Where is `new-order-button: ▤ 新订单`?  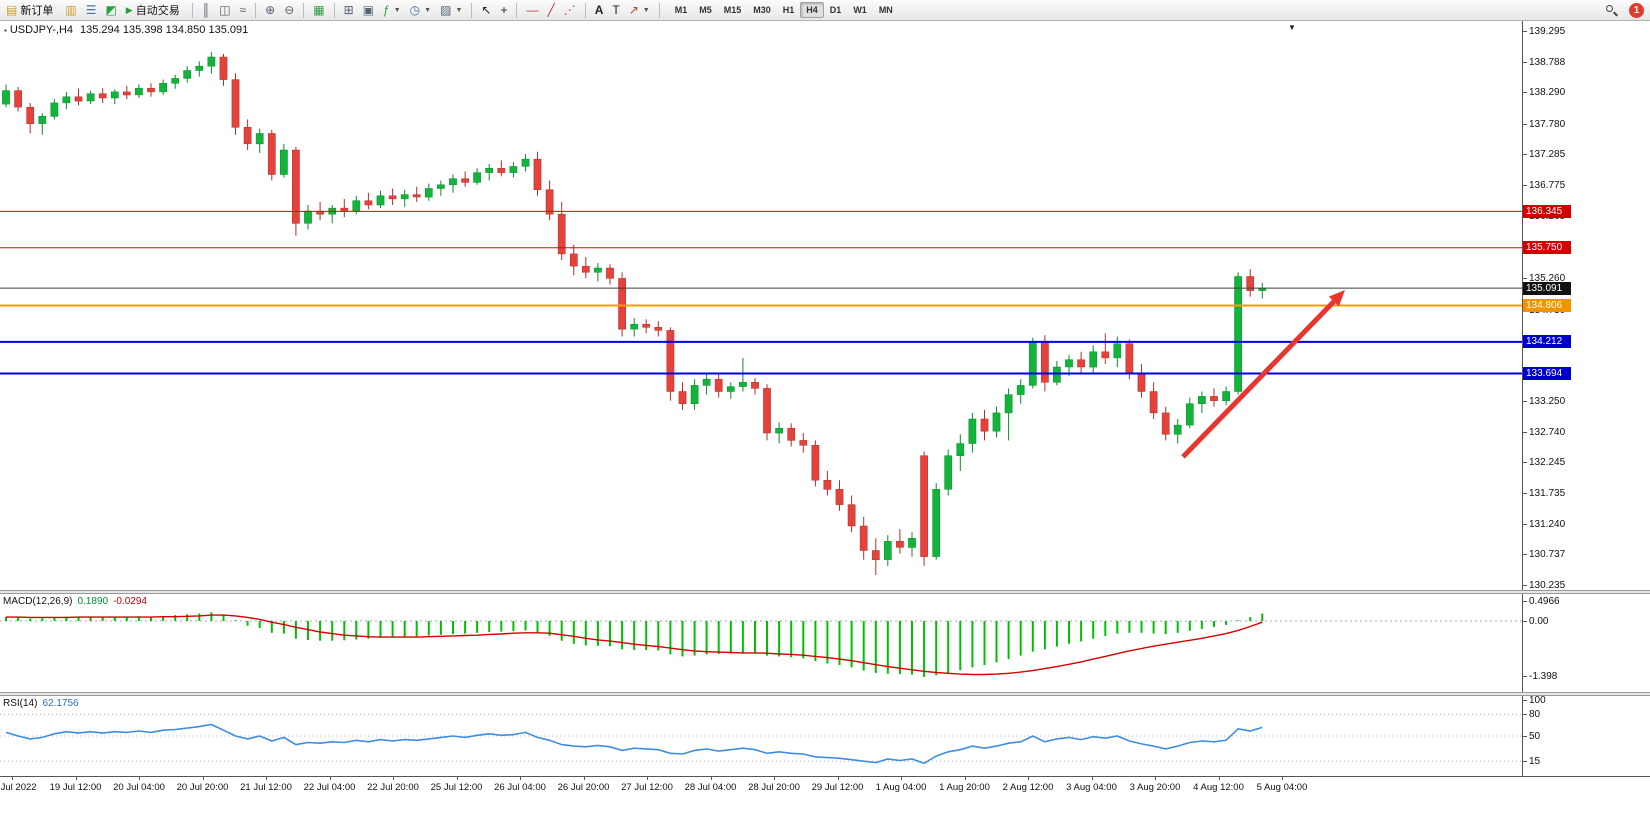 new-order-button: ▤ 新订单 is located at coordinates (31, 10).